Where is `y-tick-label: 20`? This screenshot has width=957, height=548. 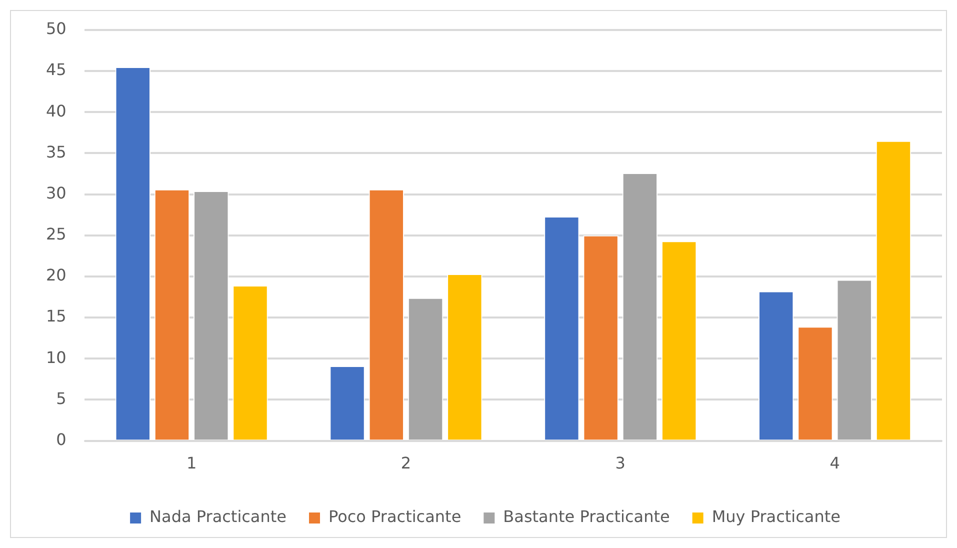 y-tick-label: 20 is located at coordinates (56, 275).